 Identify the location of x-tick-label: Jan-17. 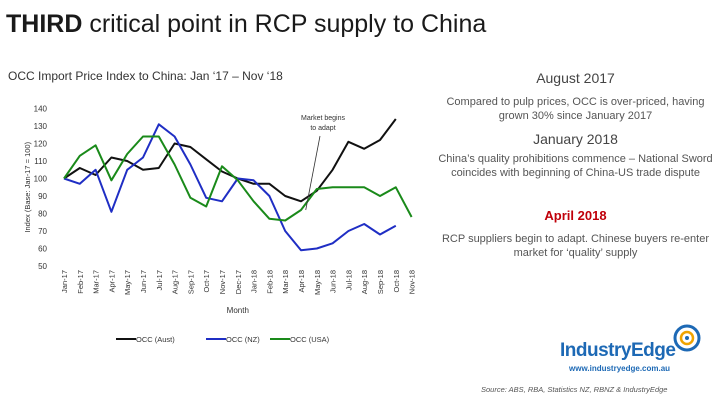
(64, 281).